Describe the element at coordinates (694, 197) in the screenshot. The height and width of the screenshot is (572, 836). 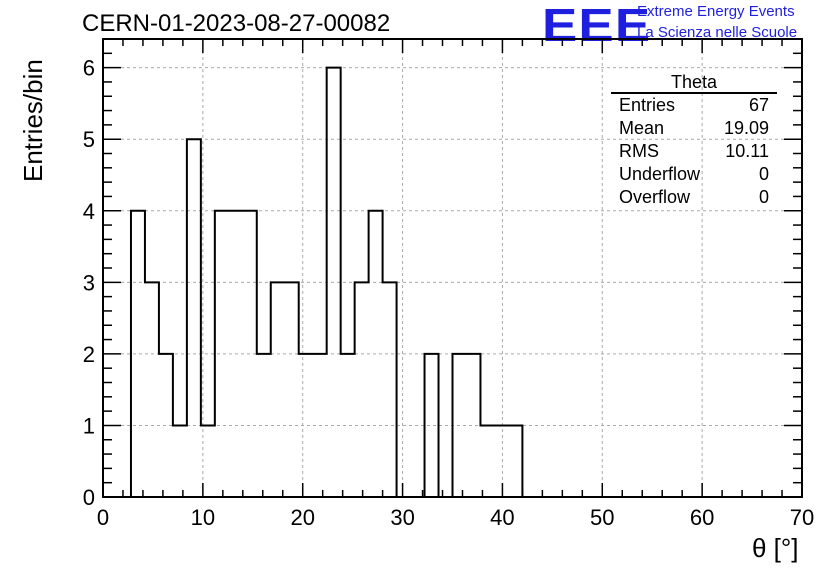
I see `stats-row-overflow: Overflow 0` at that location.